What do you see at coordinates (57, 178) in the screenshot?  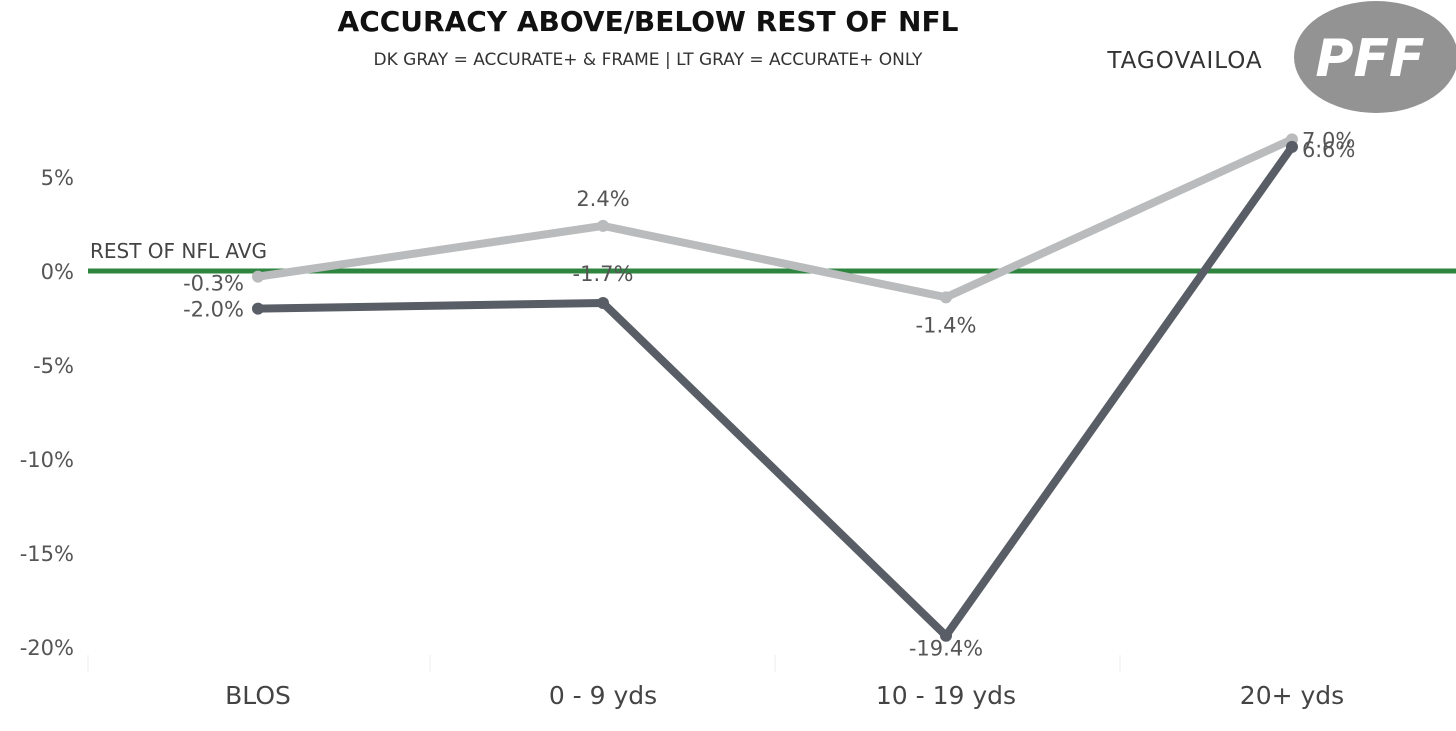 I see `y-tick-label: 5%` at bounding box center [57, 178].